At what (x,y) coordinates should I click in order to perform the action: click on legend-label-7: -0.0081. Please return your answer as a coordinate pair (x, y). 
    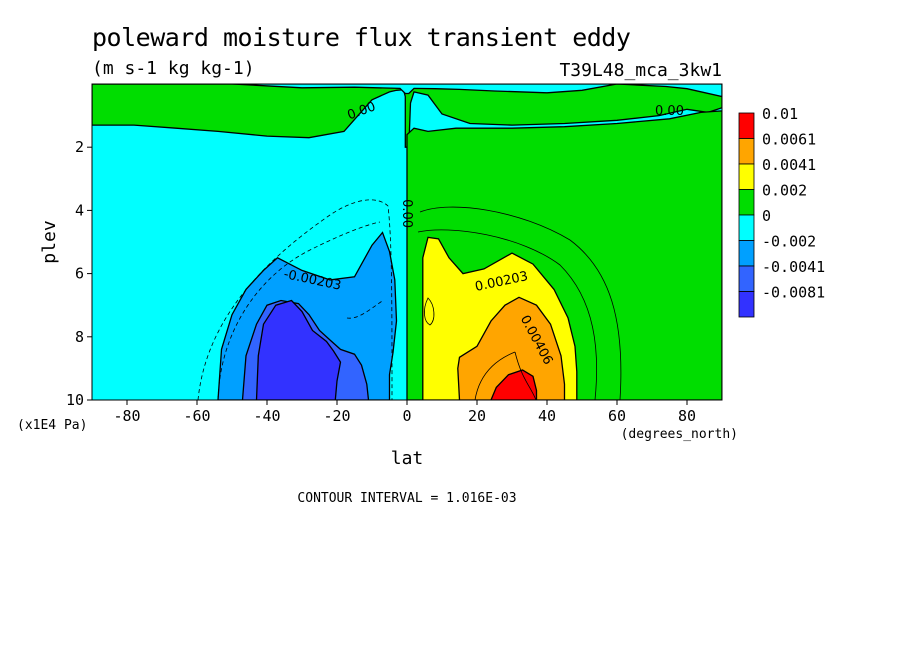
    Looking at the image, I should click on (793, 293).